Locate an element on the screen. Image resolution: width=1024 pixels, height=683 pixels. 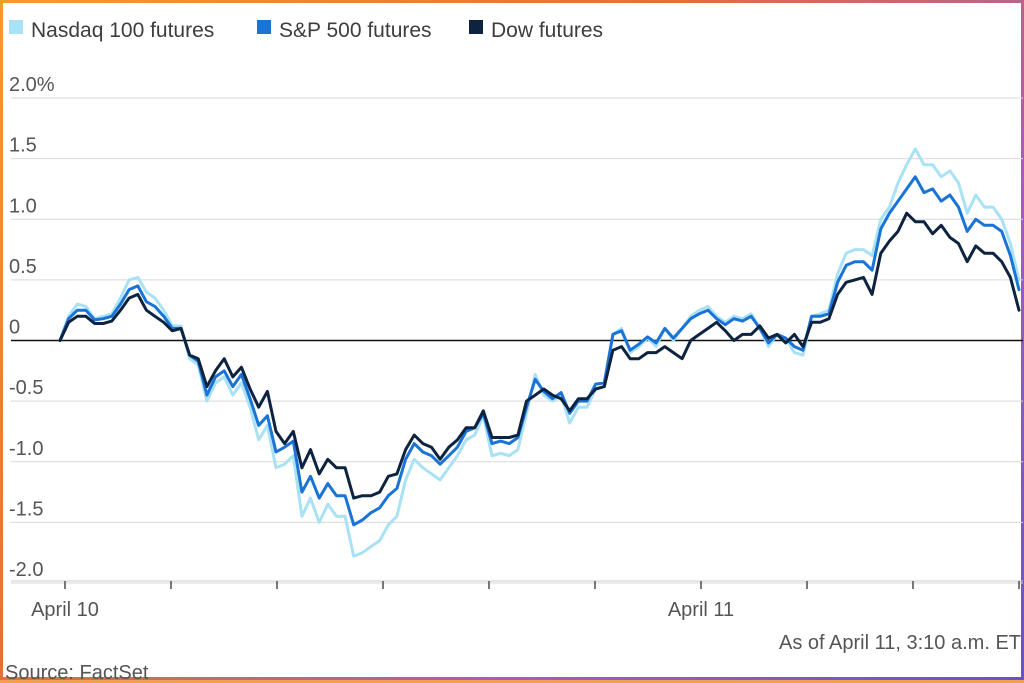
y-tick-label: 2.0% is located at coordinates (32, 85).